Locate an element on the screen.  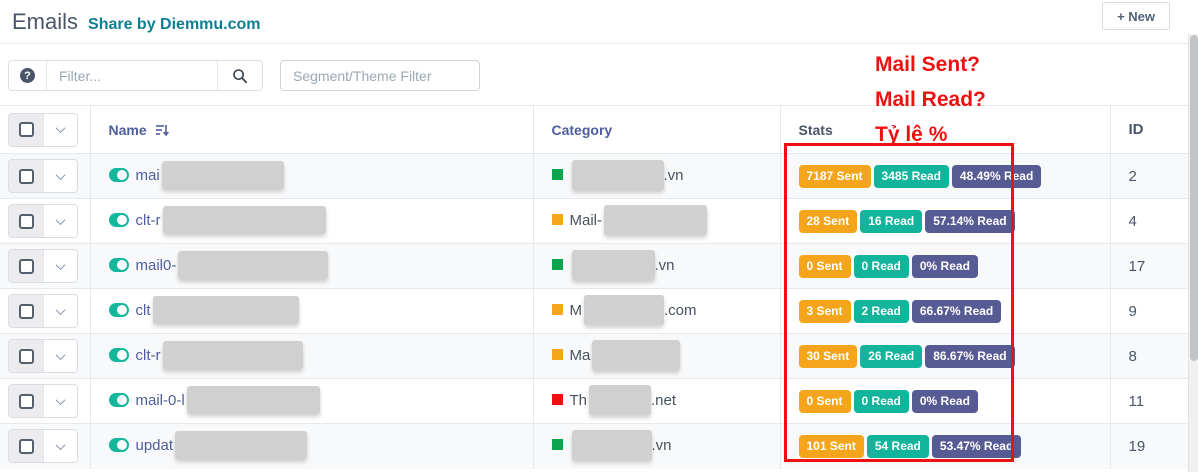
email-id: 9 is located at coordinates (1148, 311).